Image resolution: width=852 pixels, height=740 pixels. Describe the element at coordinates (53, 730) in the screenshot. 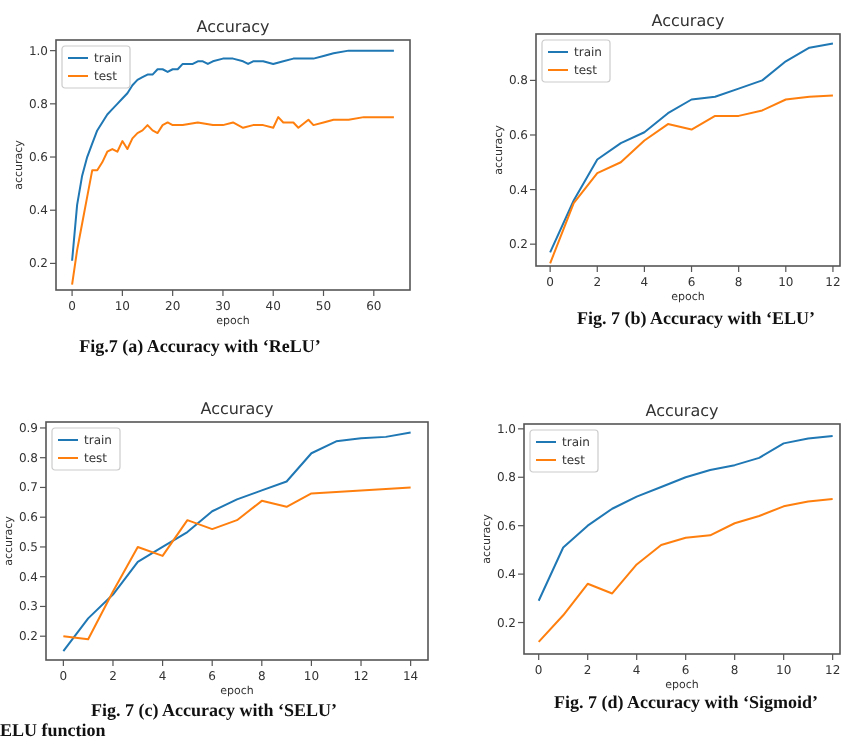

I see `text: ELU function` at that location.